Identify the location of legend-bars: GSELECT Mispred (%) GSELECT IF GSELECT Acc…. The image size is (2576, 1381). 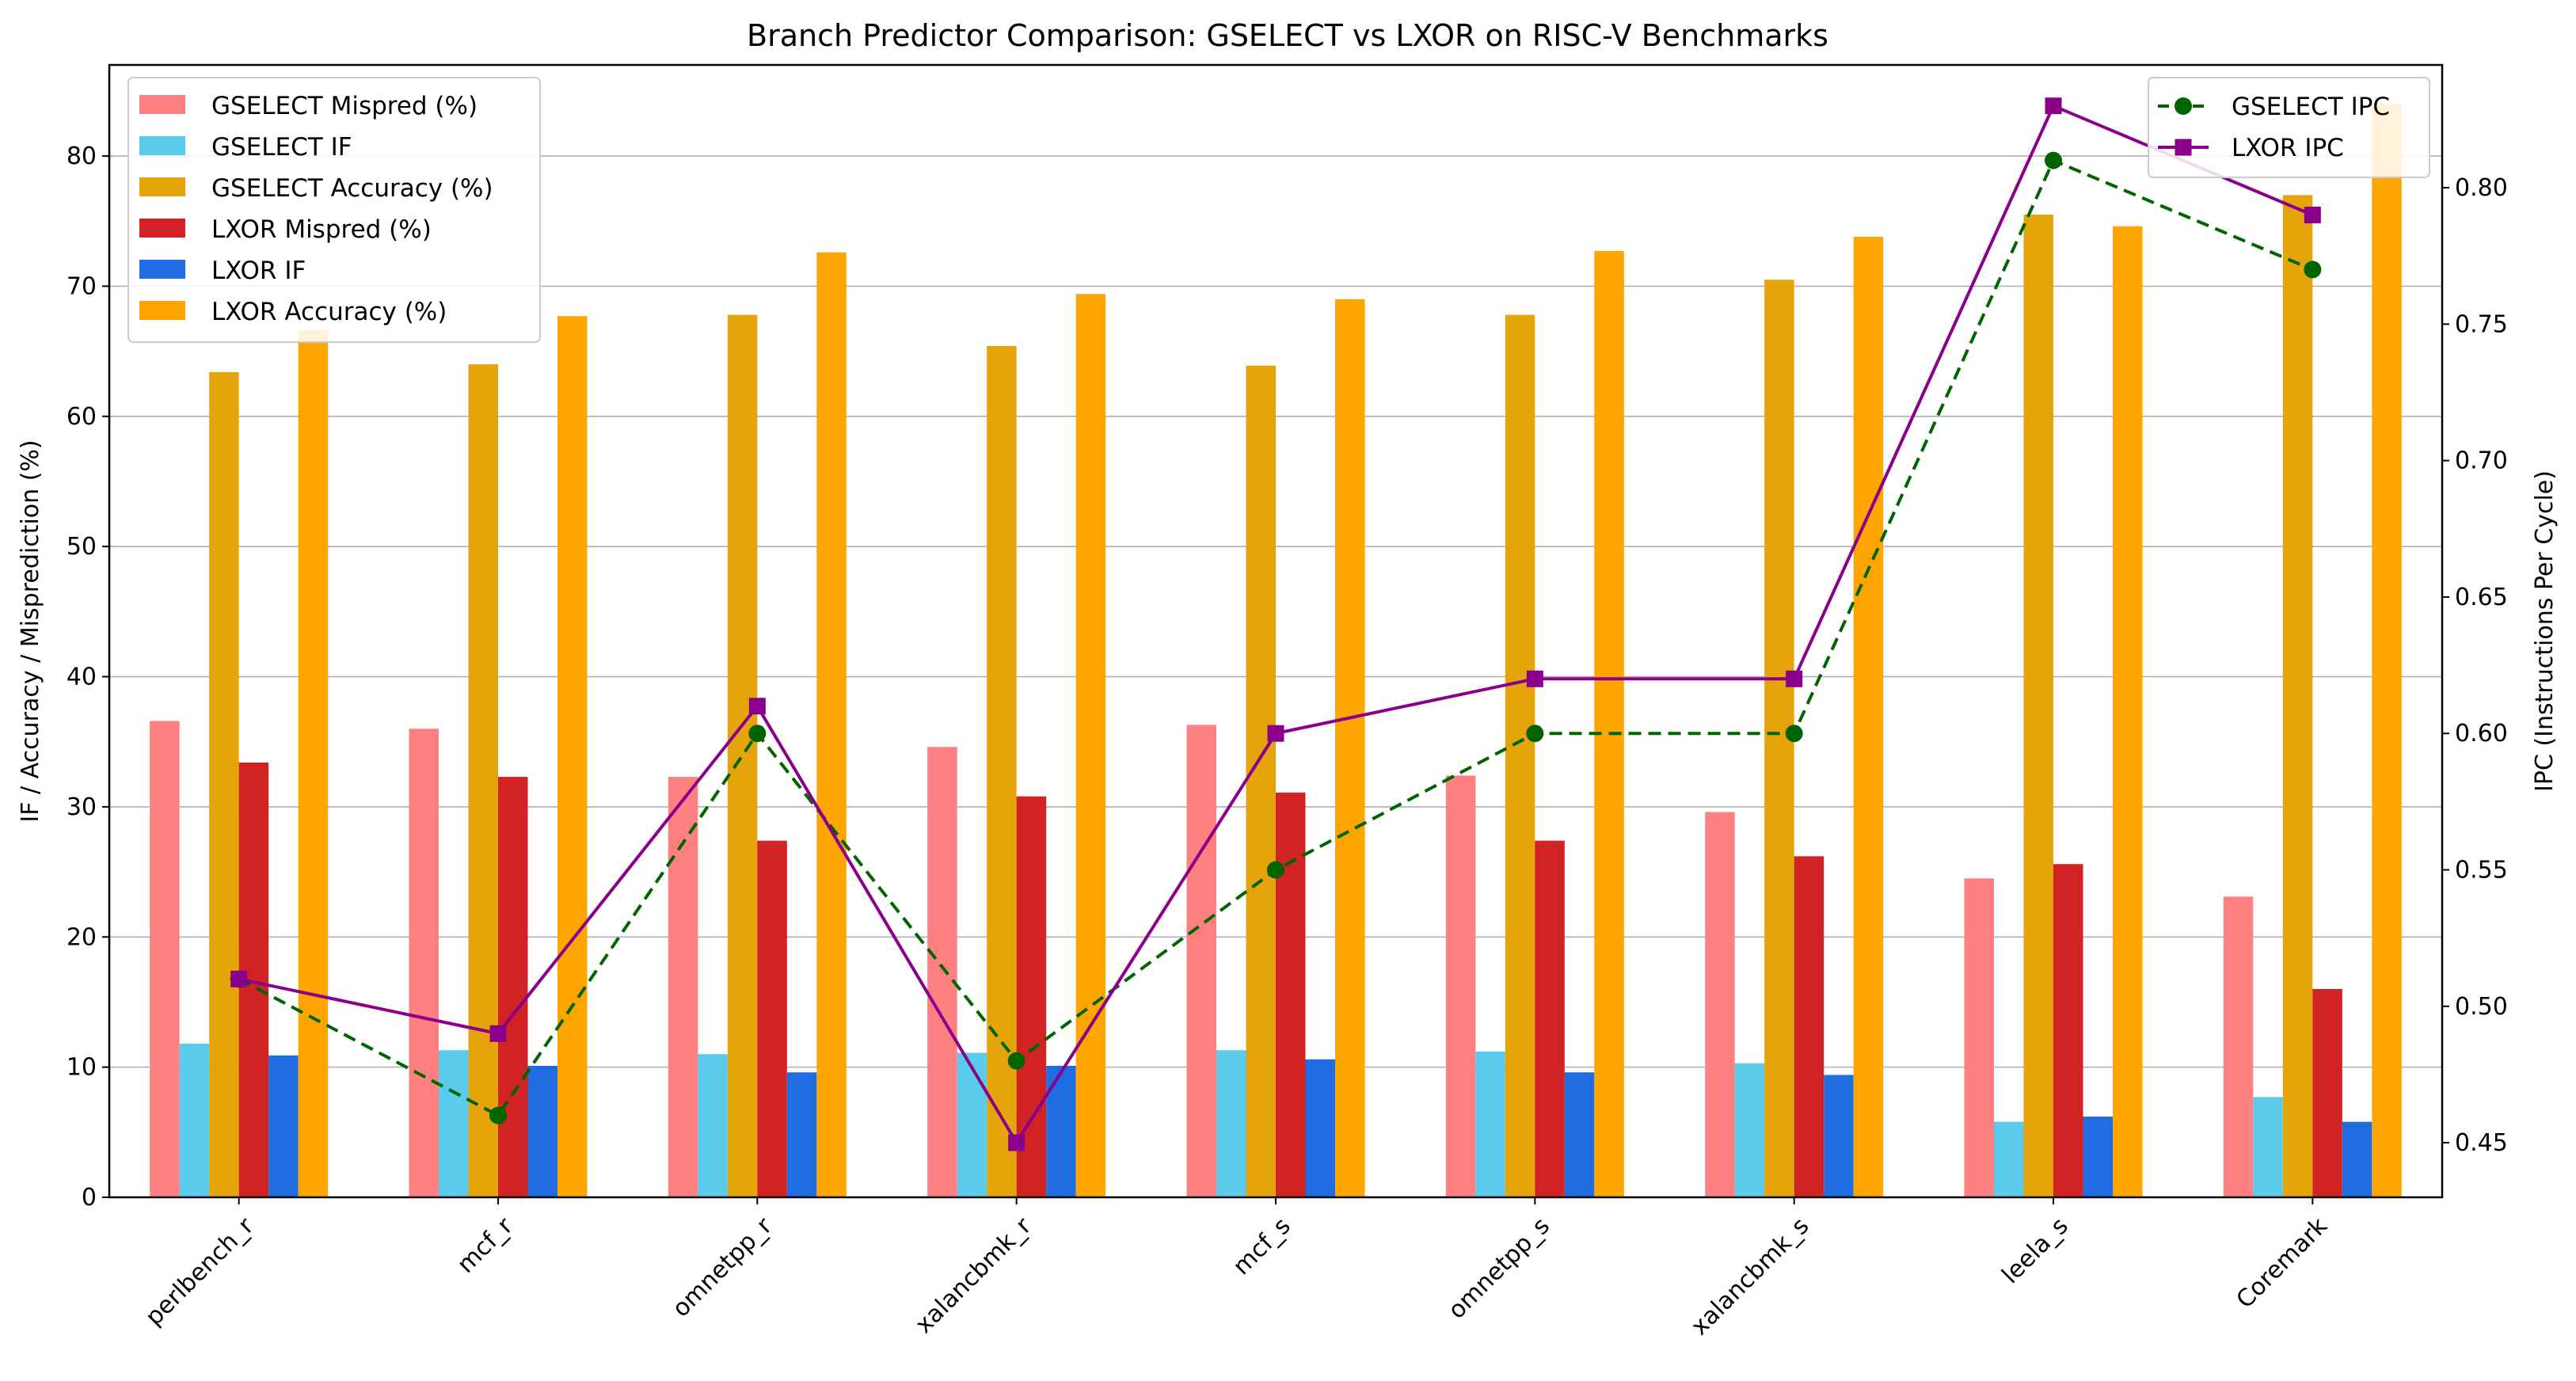
(334, 210).